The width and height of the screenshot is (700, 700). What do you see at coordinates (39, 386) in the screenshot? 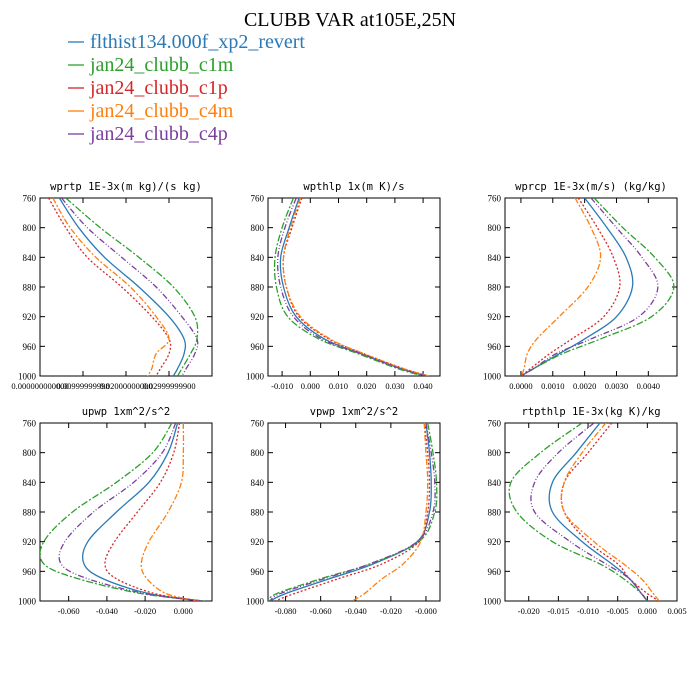
I see `x-tick-label: 0.000000000000` at bounding box center [39, 386].